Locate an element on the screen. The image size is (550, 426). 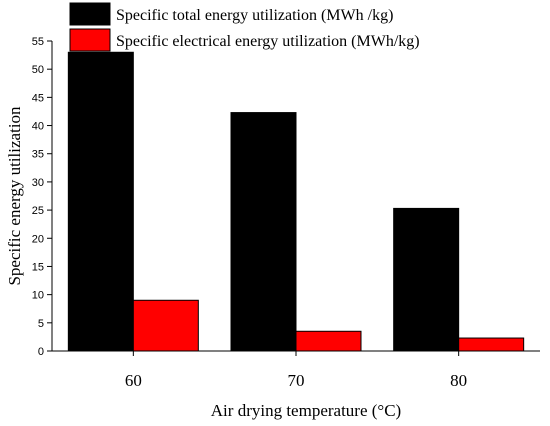
x-tick-label: 80 is located at coordinates (458, 380).